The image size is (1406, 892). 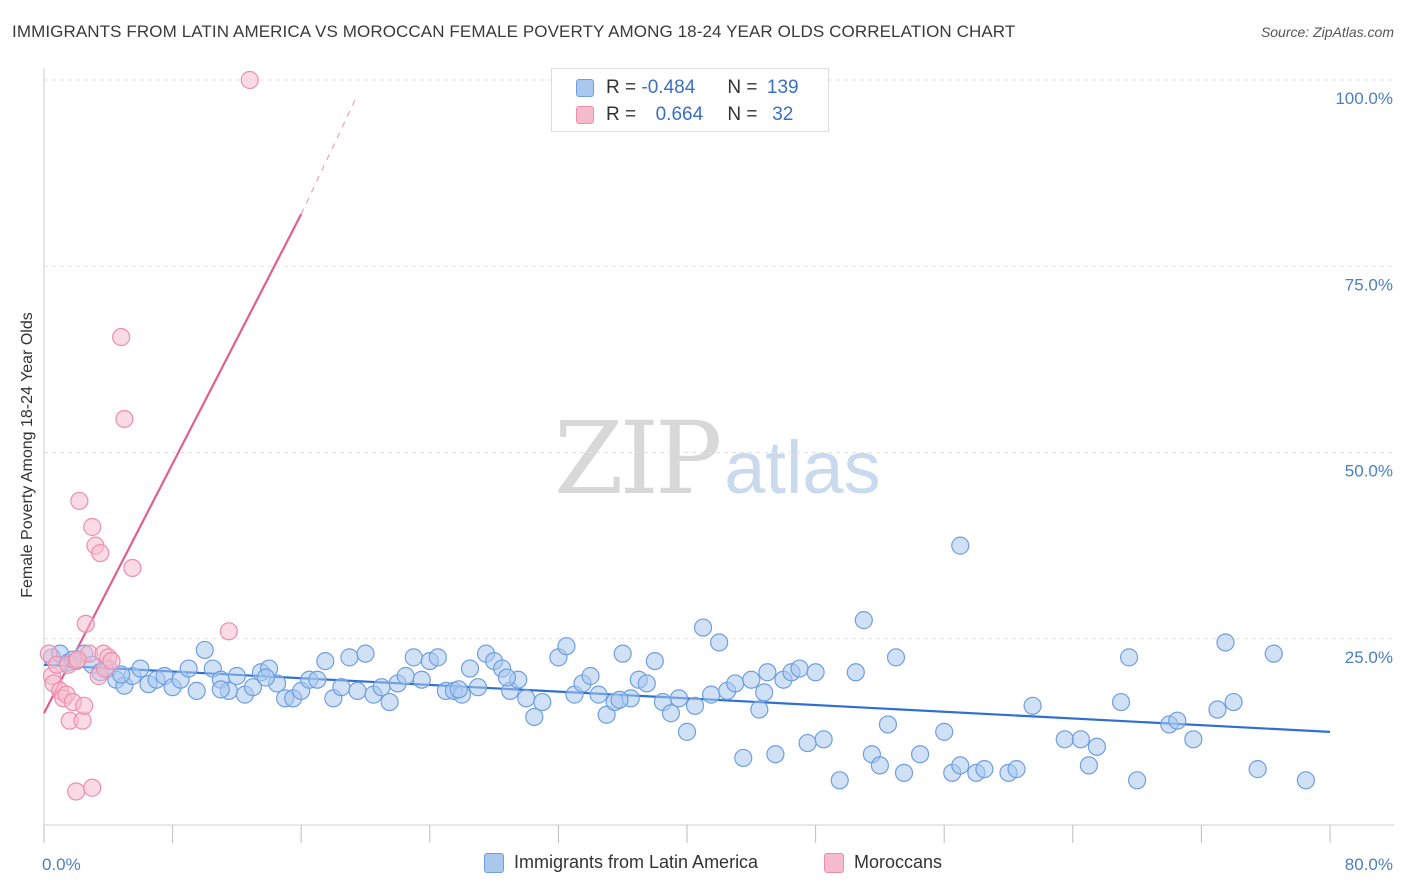 What do you see at coordinates (329, 154) in the screenshot?
I see `trend-line-moroccans-extension` at bounding box center [329, 154].